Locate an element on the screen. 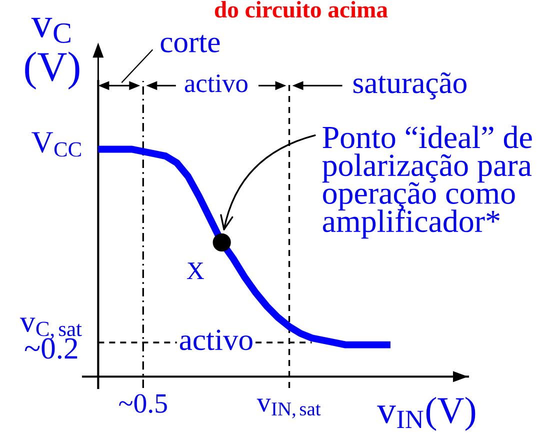 The width and height of the screenshot is (550, 434). y-axis-title: v$_{C}$ (V) is located at coordinates (52, 54).